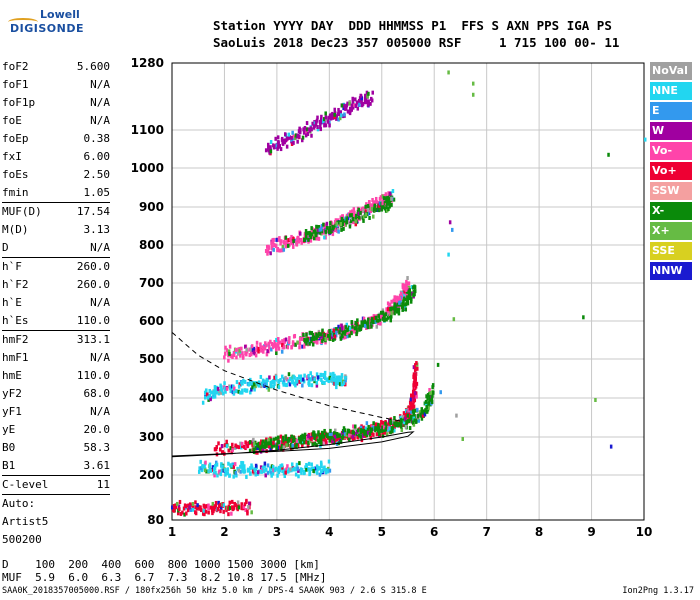 Image resolution: width=700 pixels, height=600 pixels. Describe the element at coordinates (56, 175) in the screenshot. I see `param-row: foEs 2.50` at that location.